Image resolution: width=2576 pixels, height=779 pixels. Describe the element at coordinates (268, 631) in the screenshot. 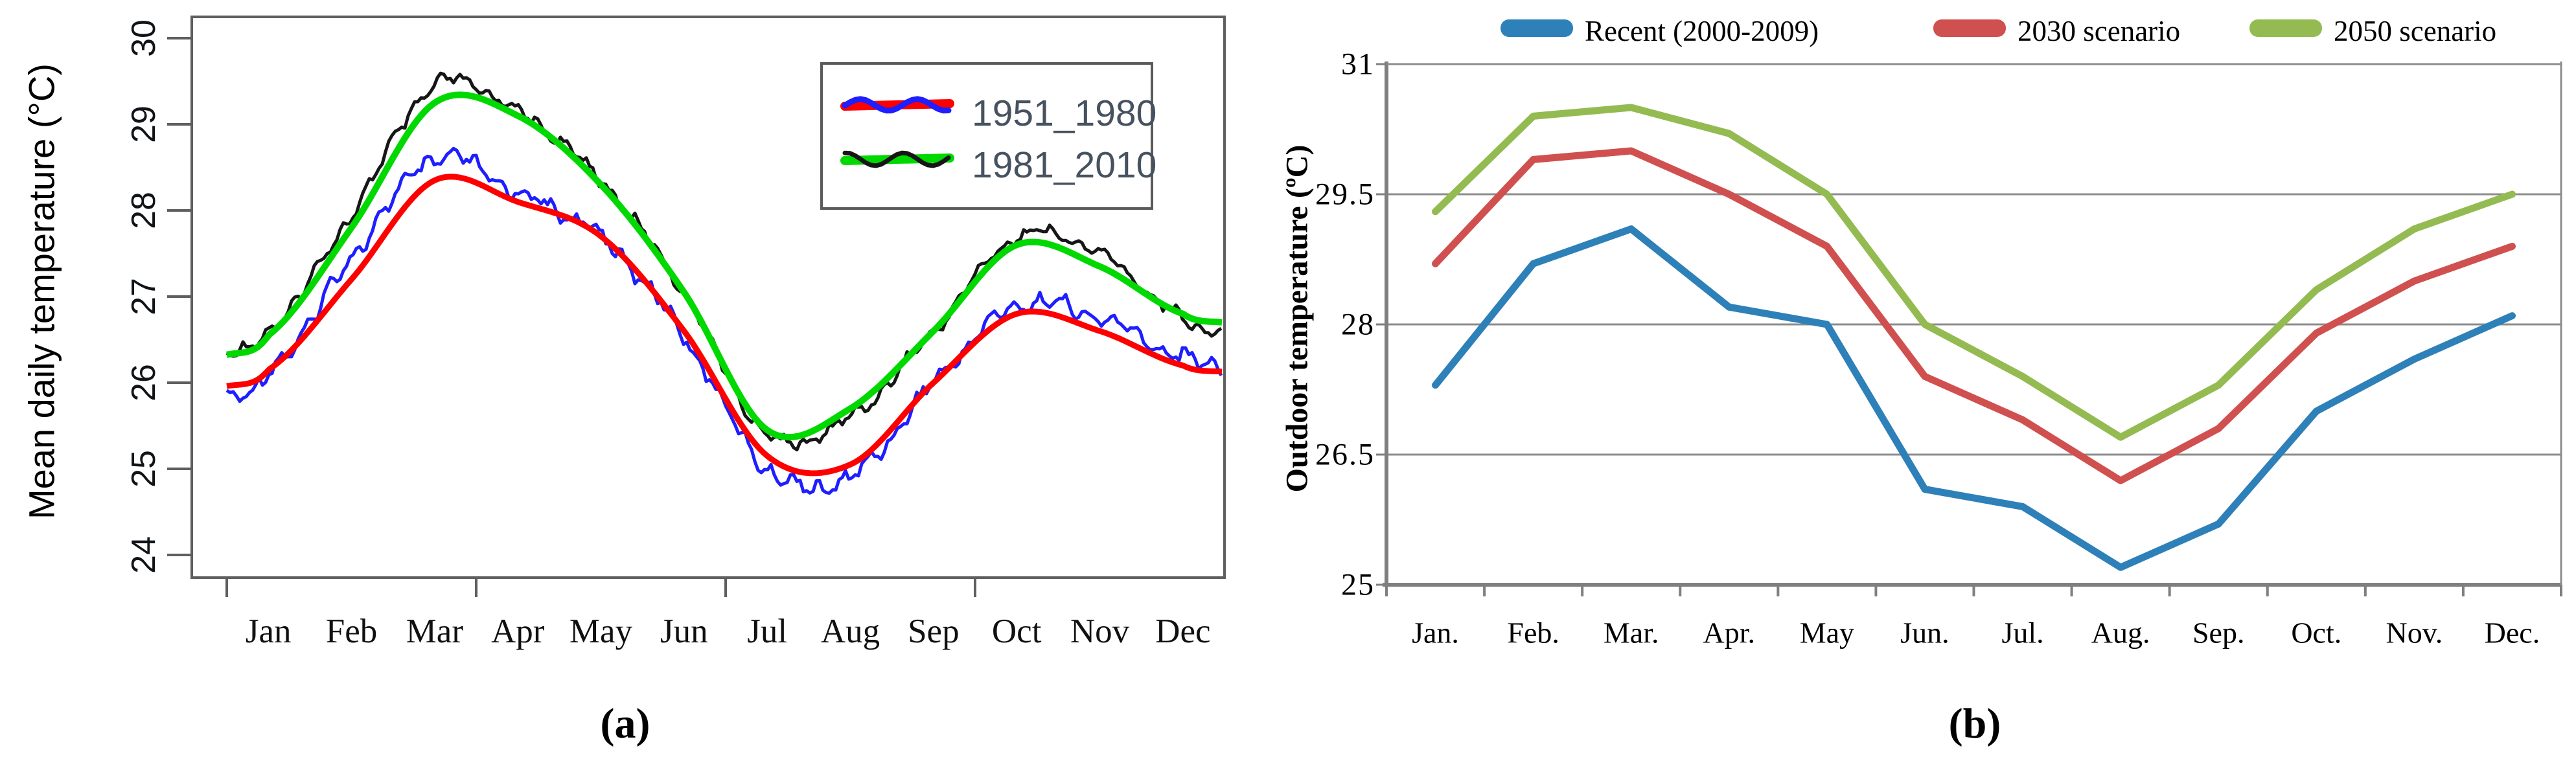

I see `chart-a-x-tick-Jan: Jan` at that location.